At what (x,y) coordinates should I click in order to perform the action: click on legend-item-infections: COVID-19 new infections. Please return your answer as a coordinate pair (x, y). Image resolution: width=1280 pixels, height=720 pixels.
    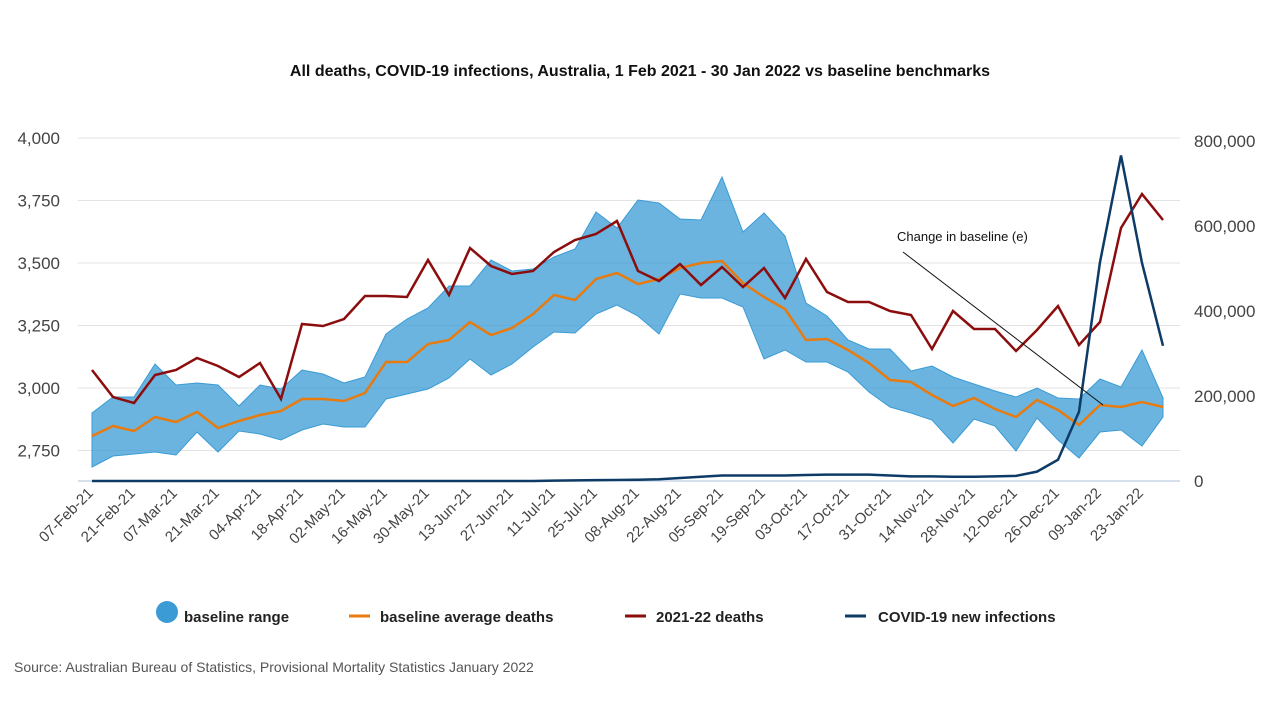
    Looking at the image, I should click on (950, 617).